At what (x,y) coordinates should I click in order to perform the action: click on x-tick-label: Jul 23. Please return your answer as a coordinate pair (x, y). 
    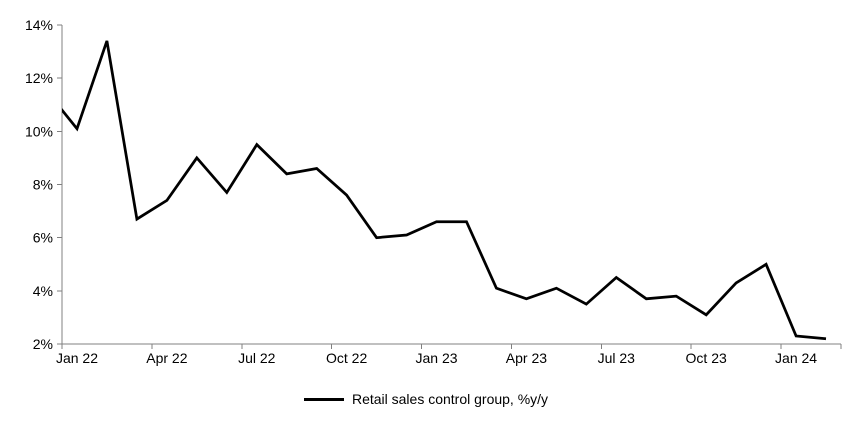
    Looking at the image, I should click on (617, 358).